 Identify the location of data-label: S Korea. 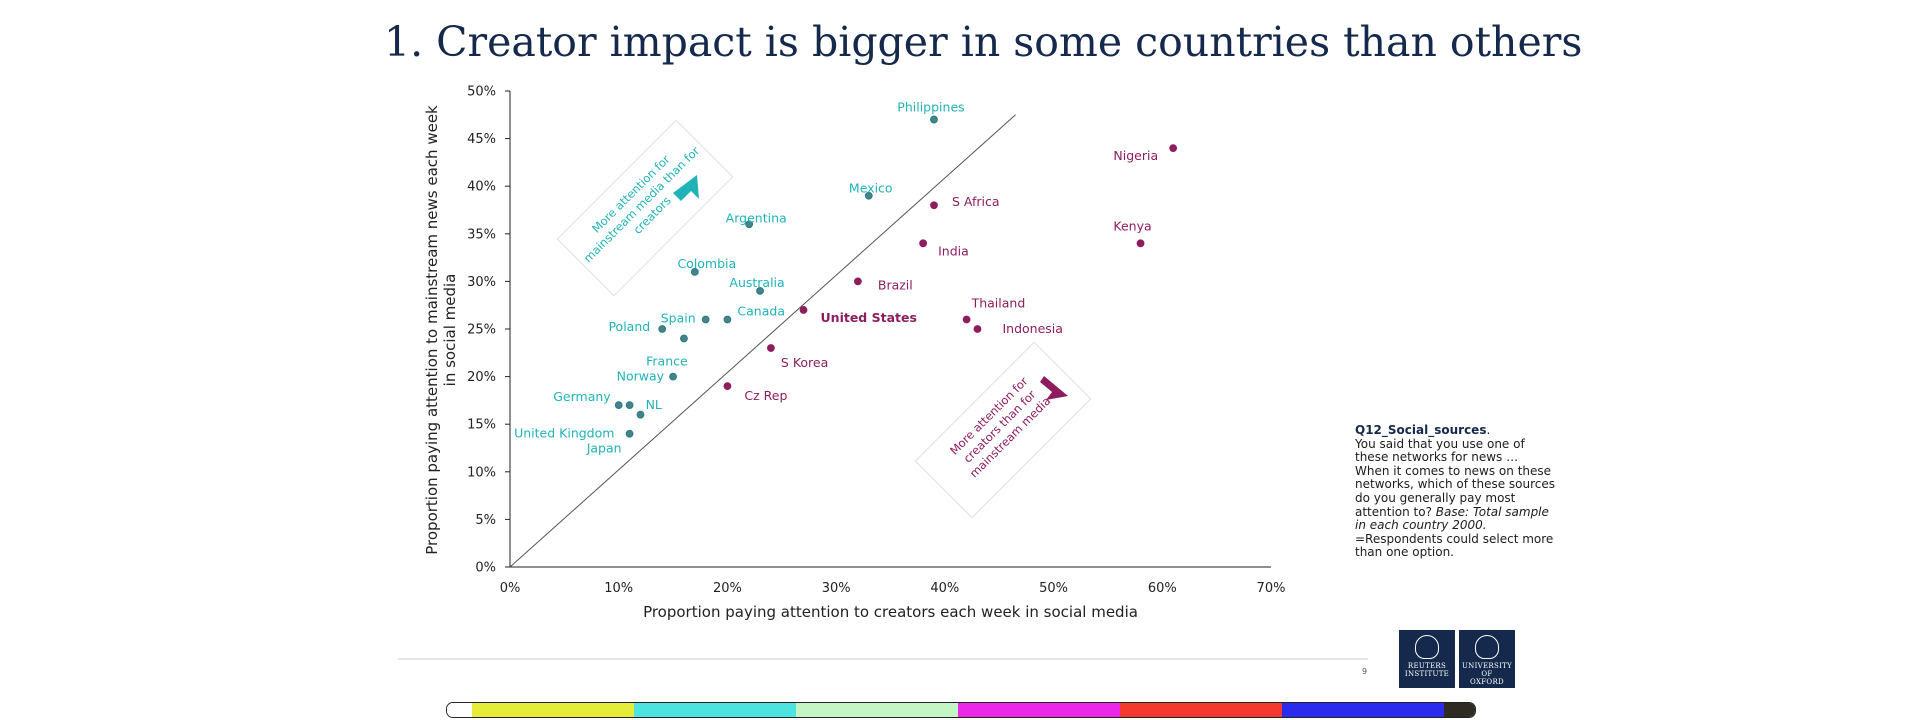
(804, 362).